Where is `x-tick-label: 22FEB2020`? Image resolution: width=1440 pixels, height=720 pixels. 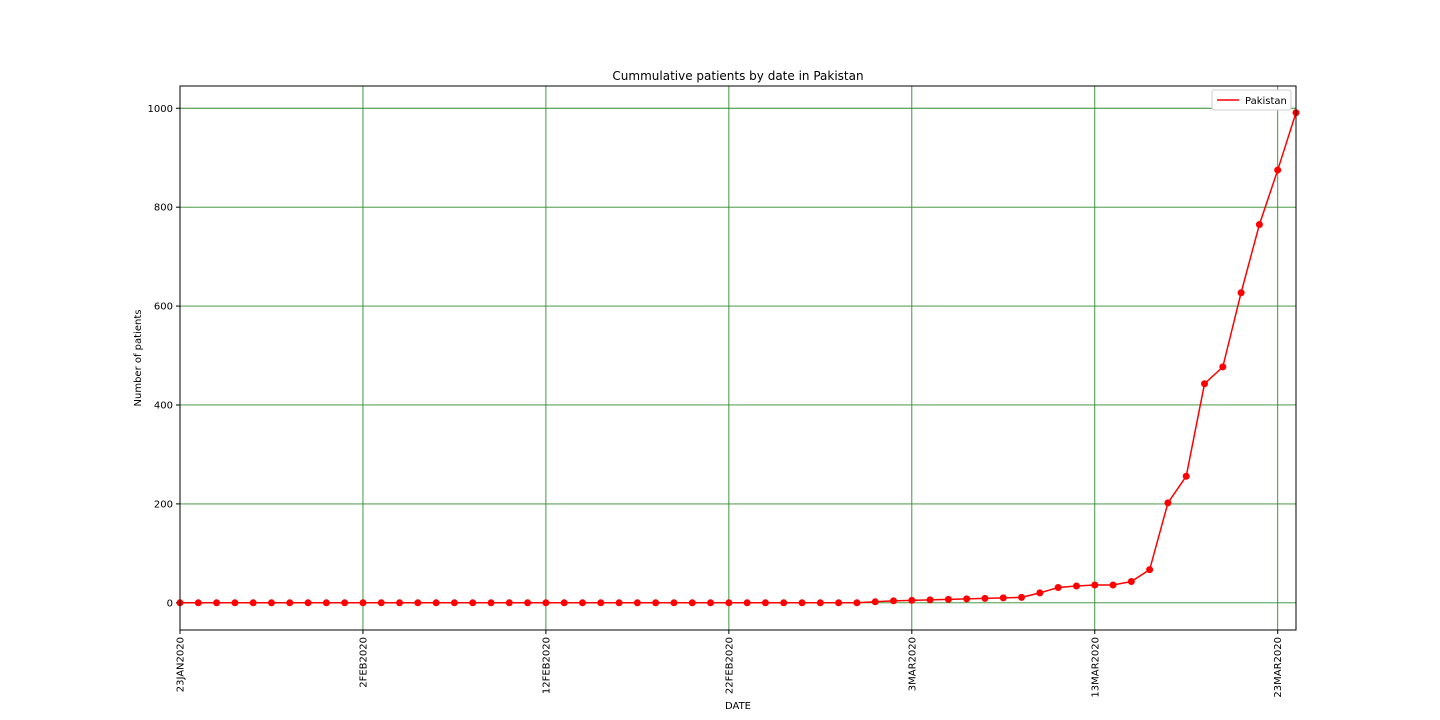
x-tick-label: 22FEB2020 is located at coordinates (729, 665).